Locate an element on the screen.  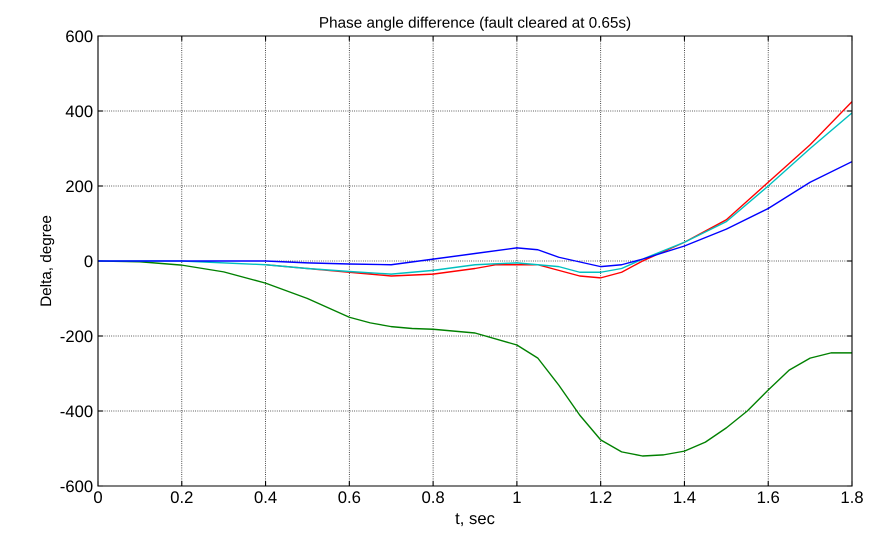
x-tick-label: 1 is located at coordinates (517, 497).